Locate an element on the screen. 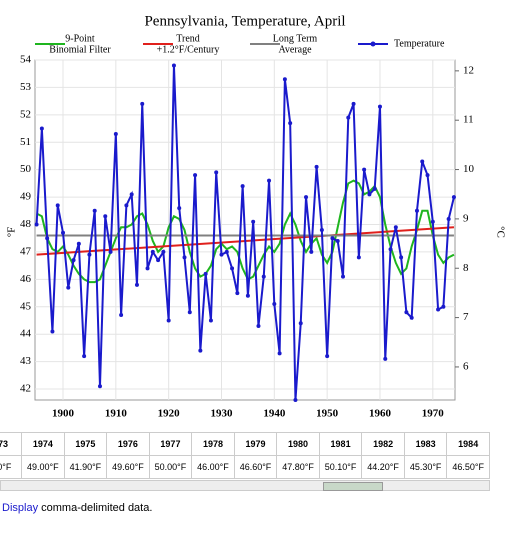 The width and height of the screenshot is (525, 536). year-cell: 1983 is located at coordinates (425, 444).